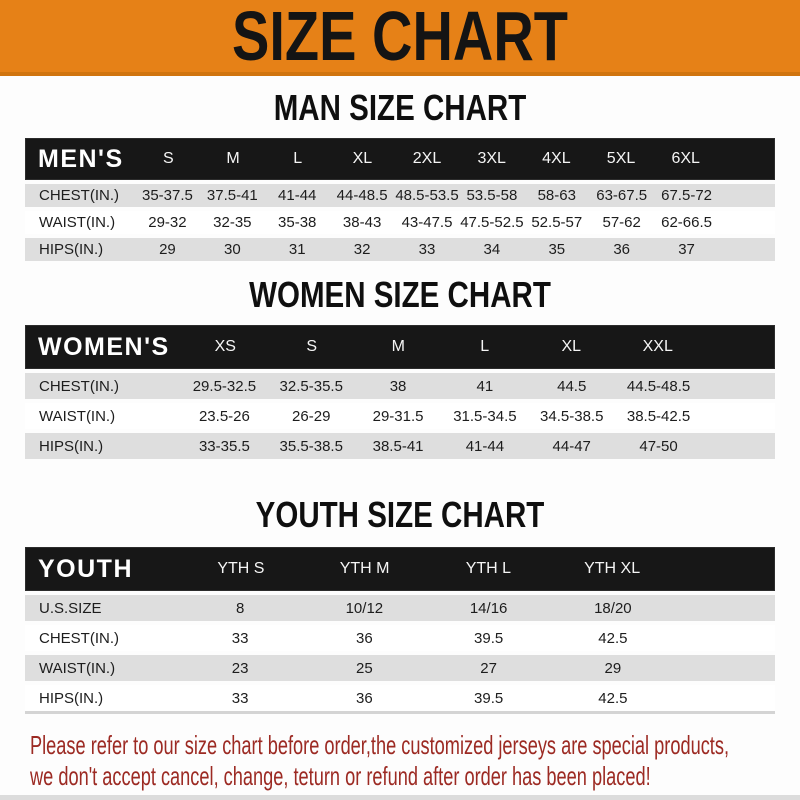 The image size is (800, 800). Describe the element at coordinates (427, 158) in the screenshot. I see `size-column-header: 2XL` at that location.